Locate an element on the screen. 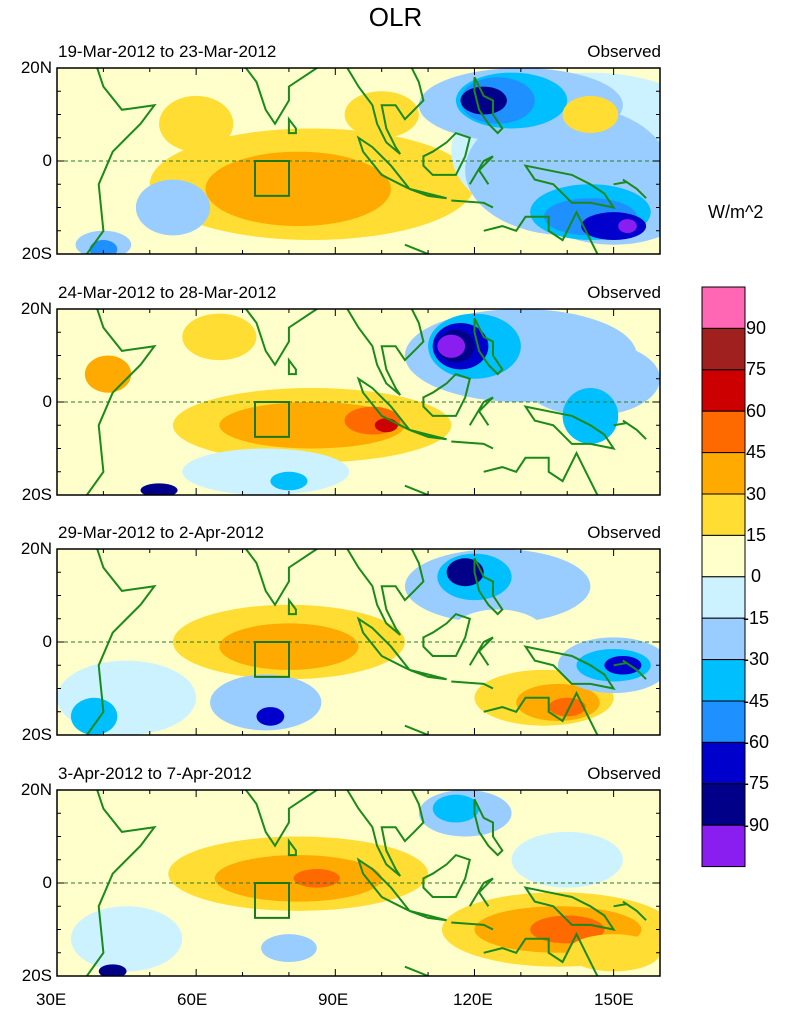  lon-tick-120e: 120E is located at coordinates (473, 999).